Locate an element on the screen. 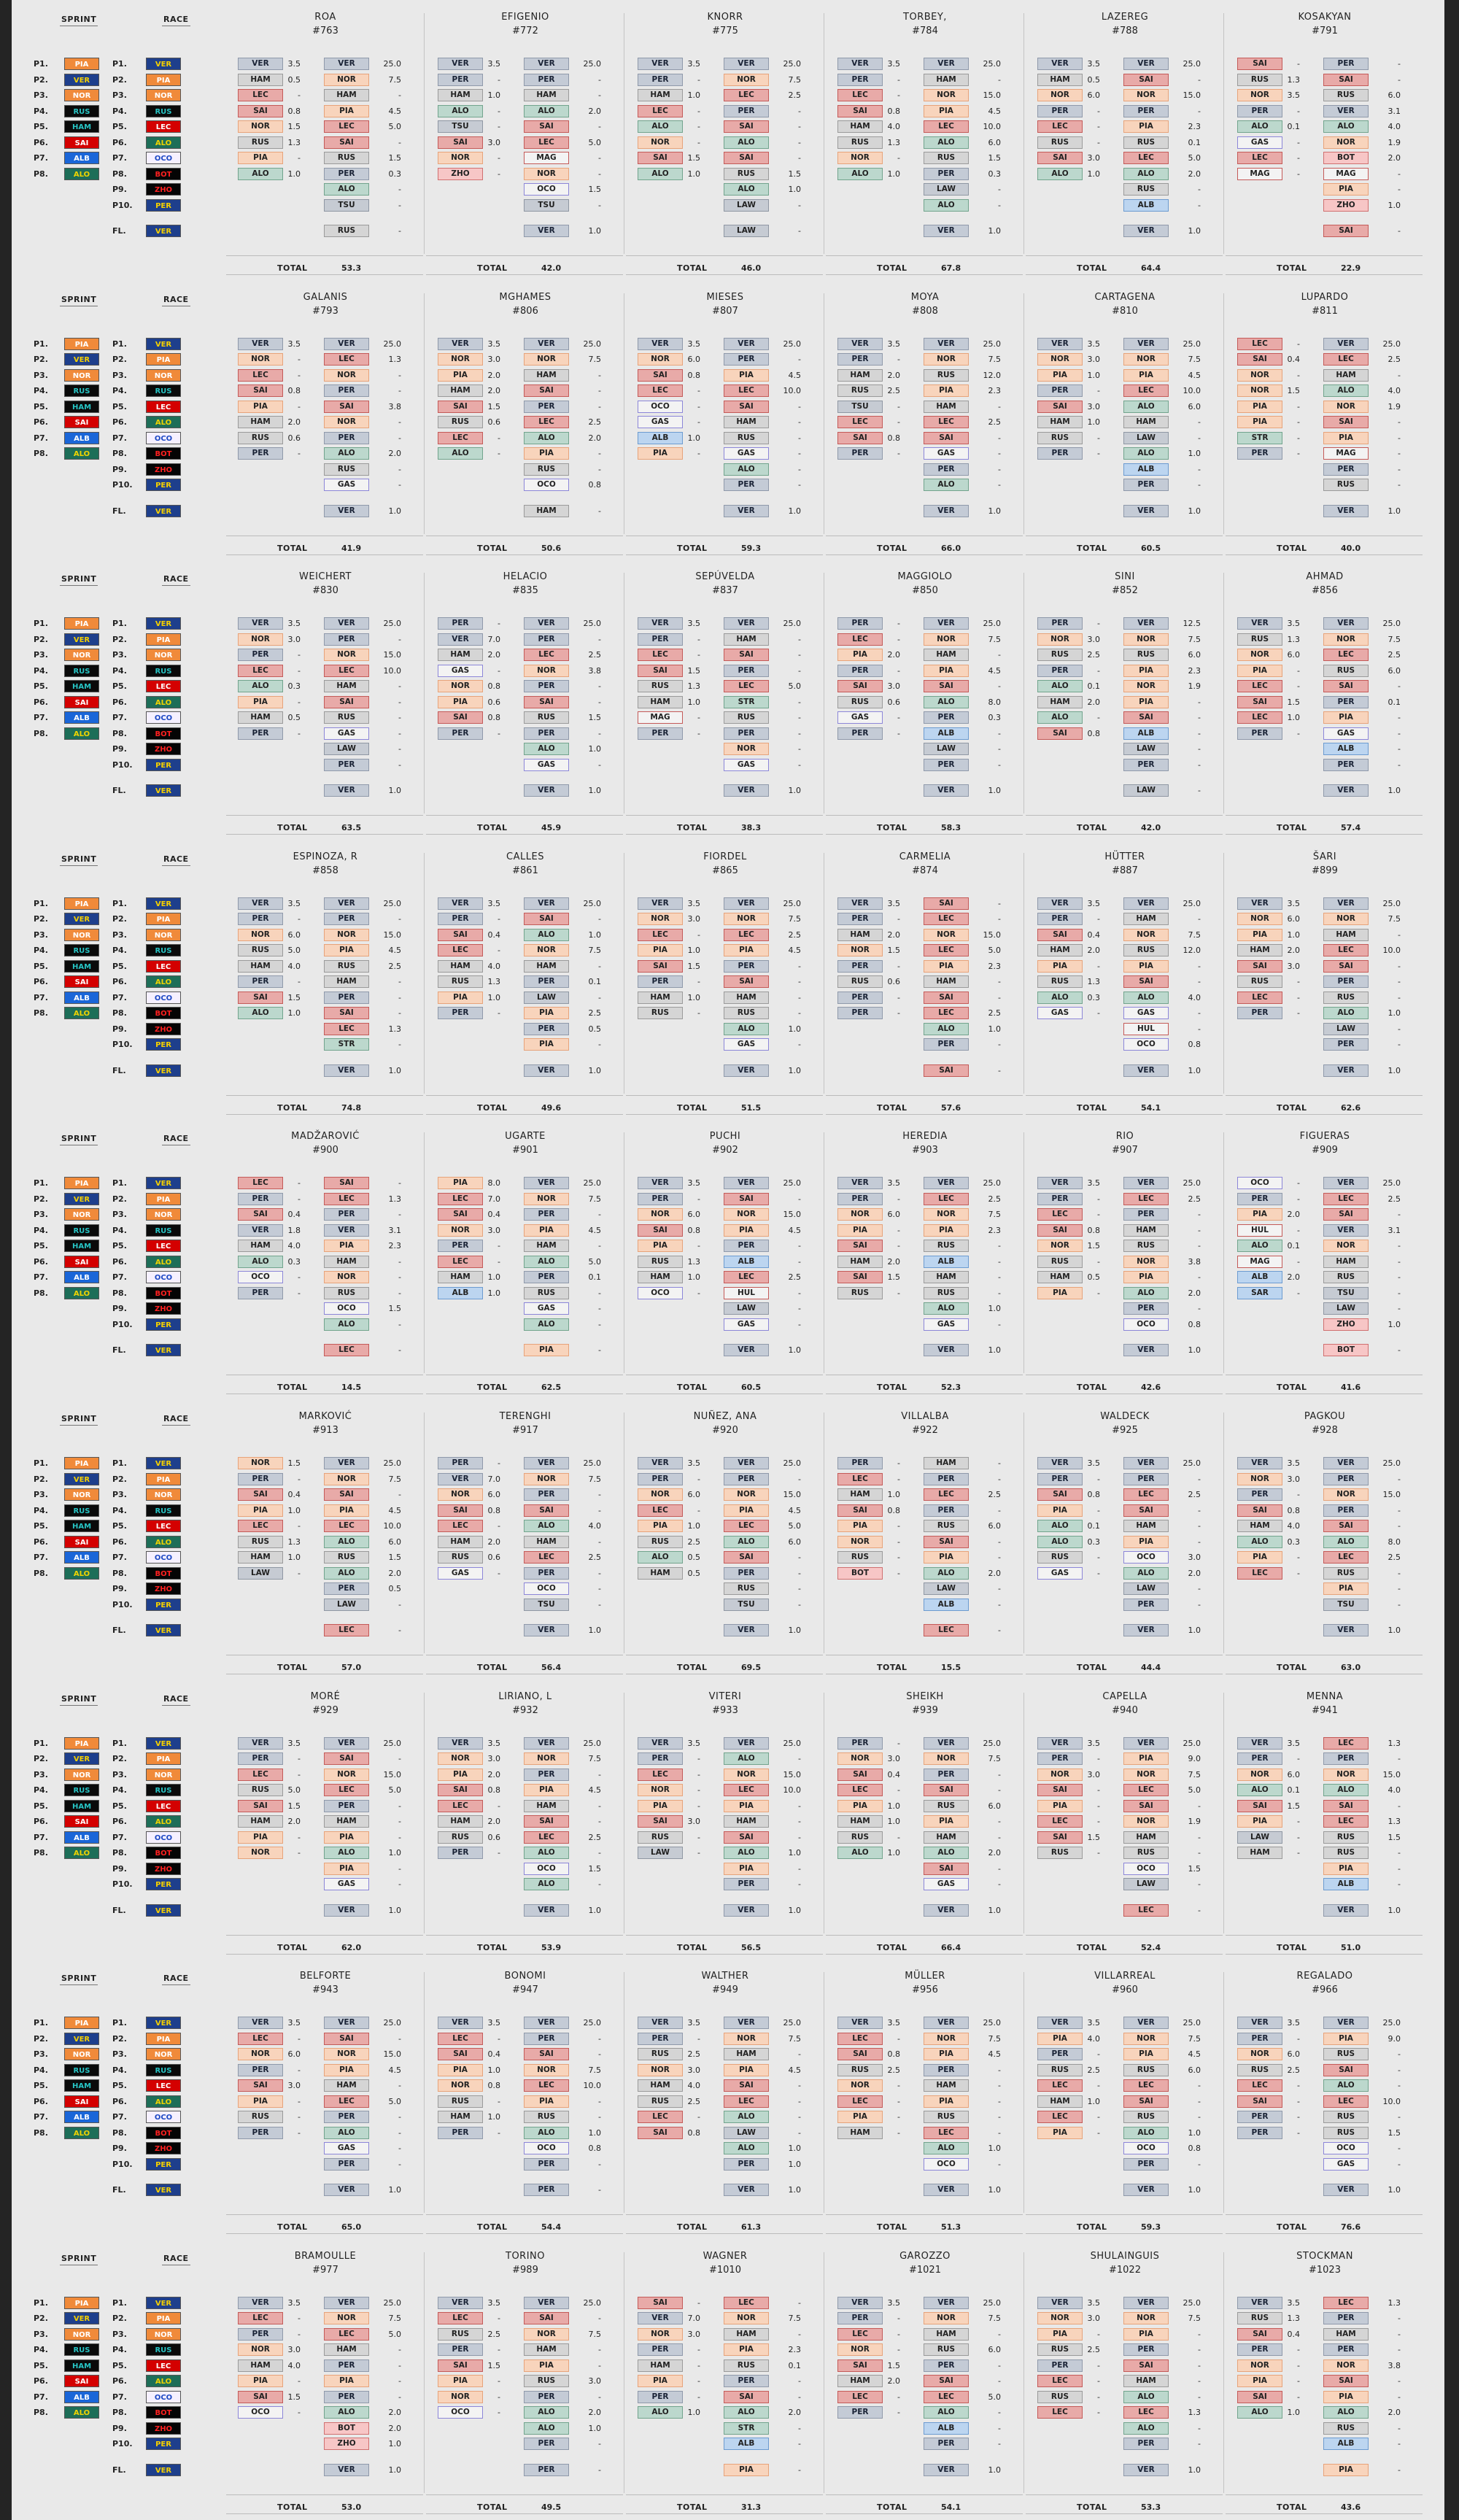 Image resolution: width=1459 pixels, height=2520 pixels. race-pick: HAM is located at coordinates (546, 375).